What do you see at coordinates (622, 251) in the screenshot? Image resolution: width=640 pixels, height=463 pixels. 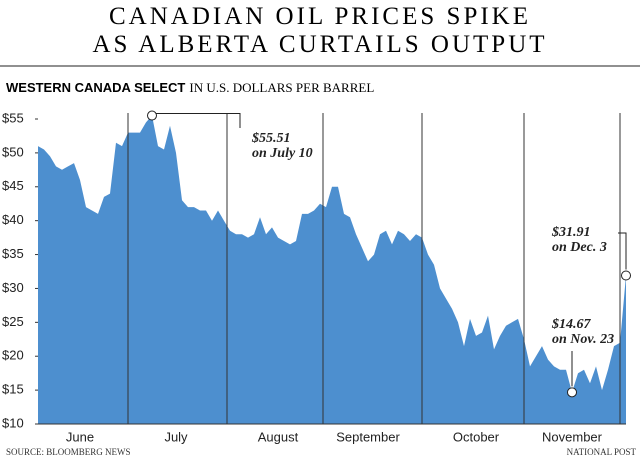 I see `leader-line` at bounding box center [622, 251].